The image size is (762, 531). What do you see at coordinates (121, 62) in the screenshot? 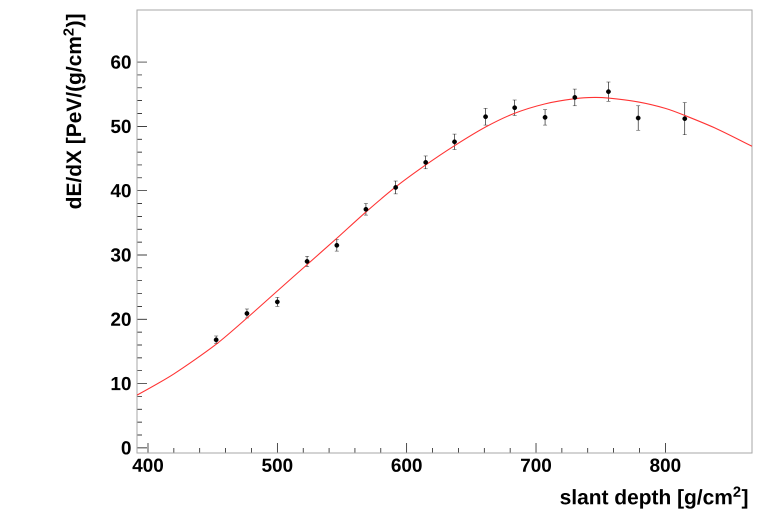
I see `y-tick-label: 60` at bounding box center [121, 62].